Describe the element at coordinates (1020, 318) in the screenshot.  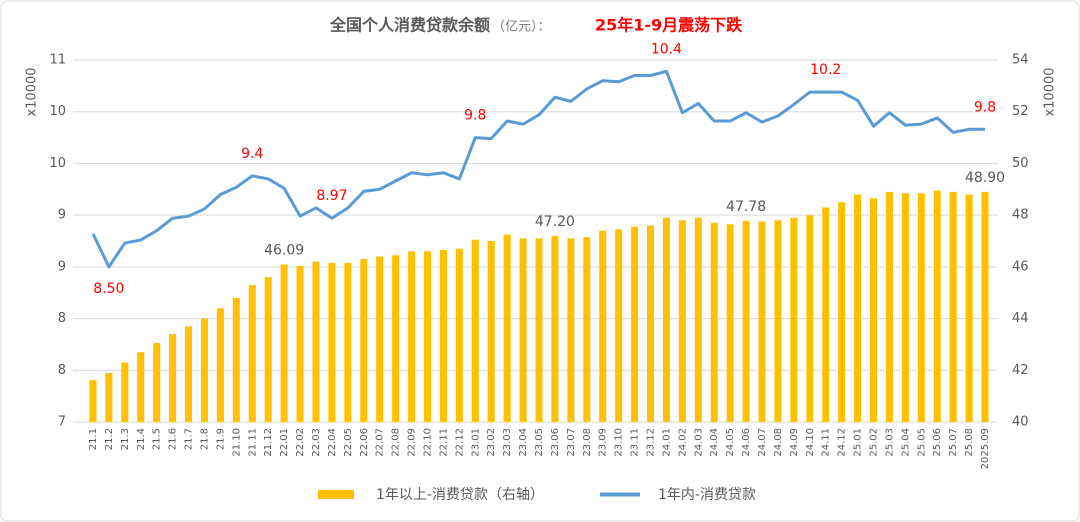
I see `y2-tick-label: 44` at that location.